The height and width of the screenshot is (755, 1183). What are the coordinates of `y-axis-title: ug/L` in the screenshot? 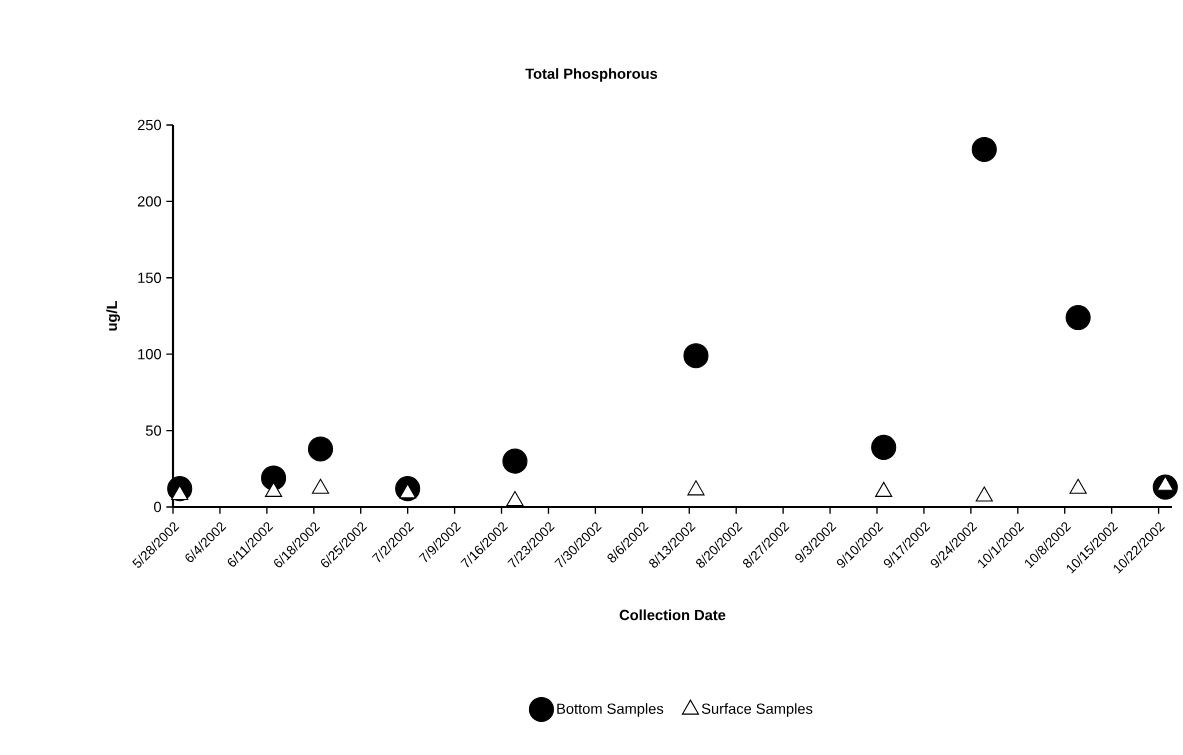 It's located at (113, 315).